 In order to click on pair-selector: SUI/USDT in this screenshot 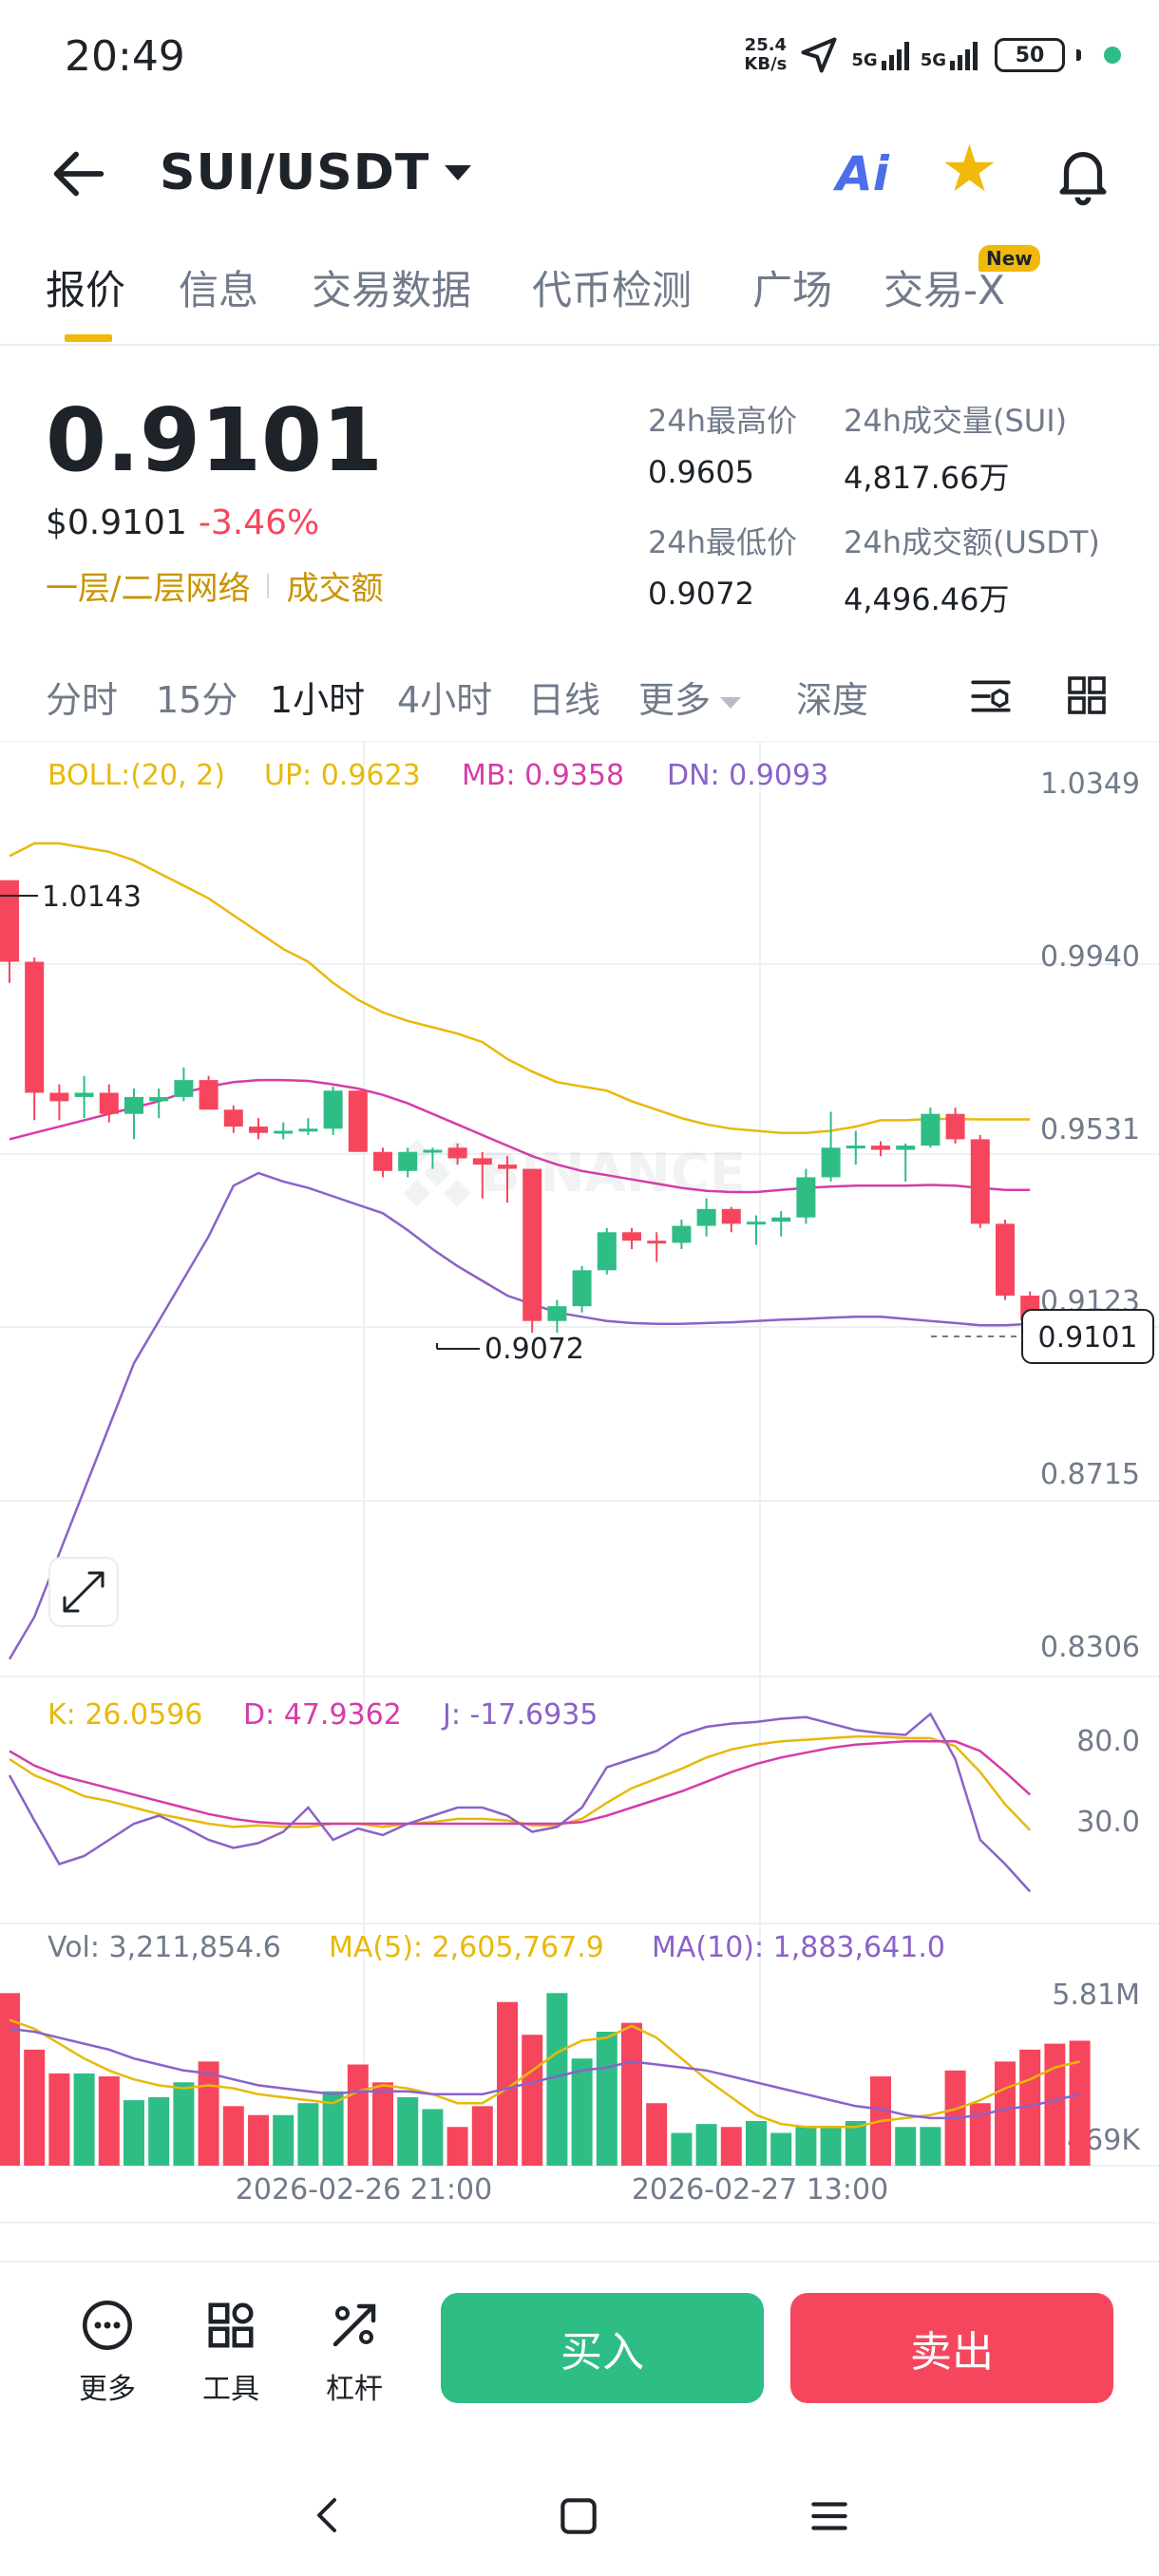, I will do `click(316, 172)`.